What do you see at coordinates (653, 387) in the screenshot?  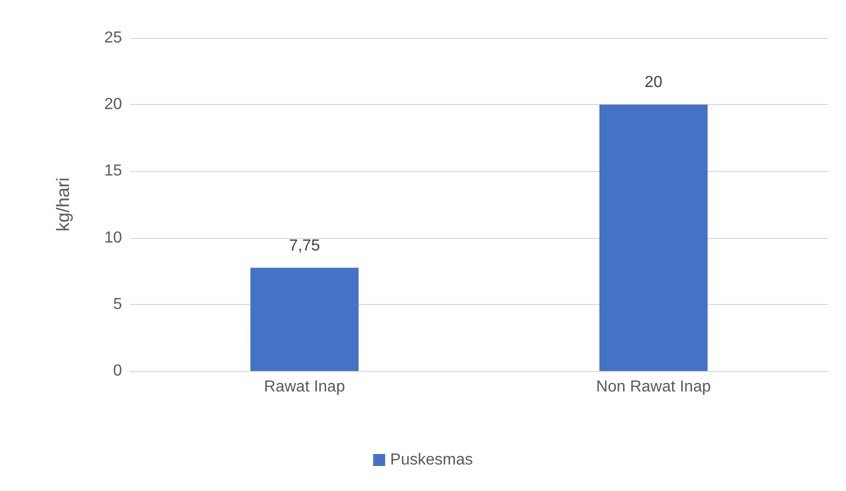 I see `x-tick-label: Non Rawat Inap` at bounding box center [653, 387].